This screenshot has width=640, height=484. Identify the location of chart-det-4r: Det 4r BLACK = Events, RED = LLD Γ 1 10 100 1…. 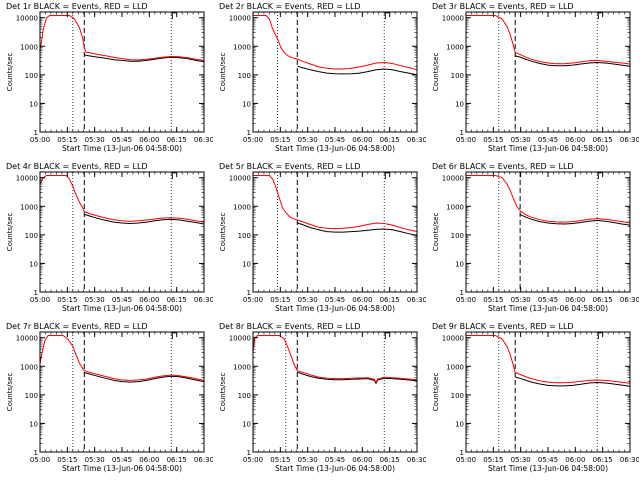
(110, 237).